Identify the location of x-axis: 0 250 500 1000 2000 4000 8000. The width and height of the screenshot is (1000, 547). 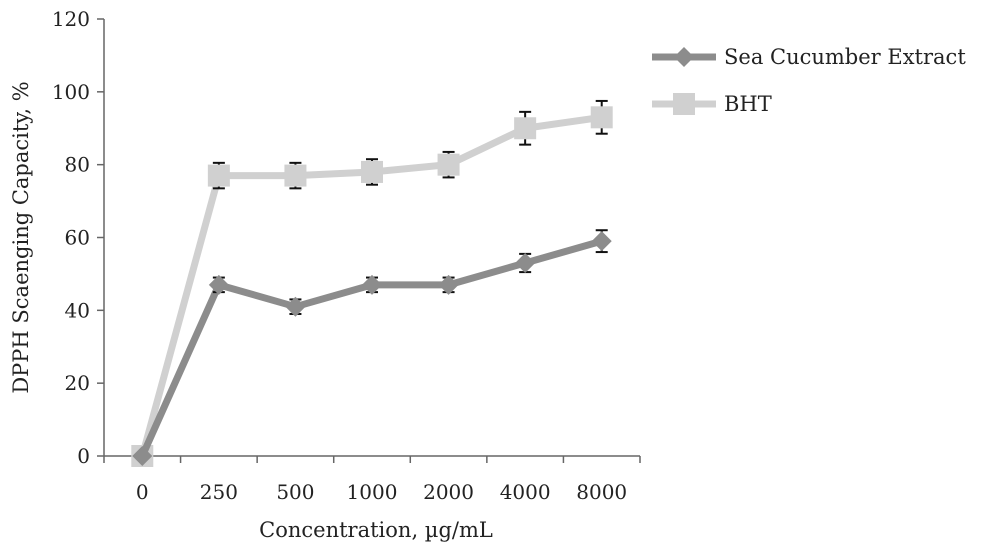
(372, 479).